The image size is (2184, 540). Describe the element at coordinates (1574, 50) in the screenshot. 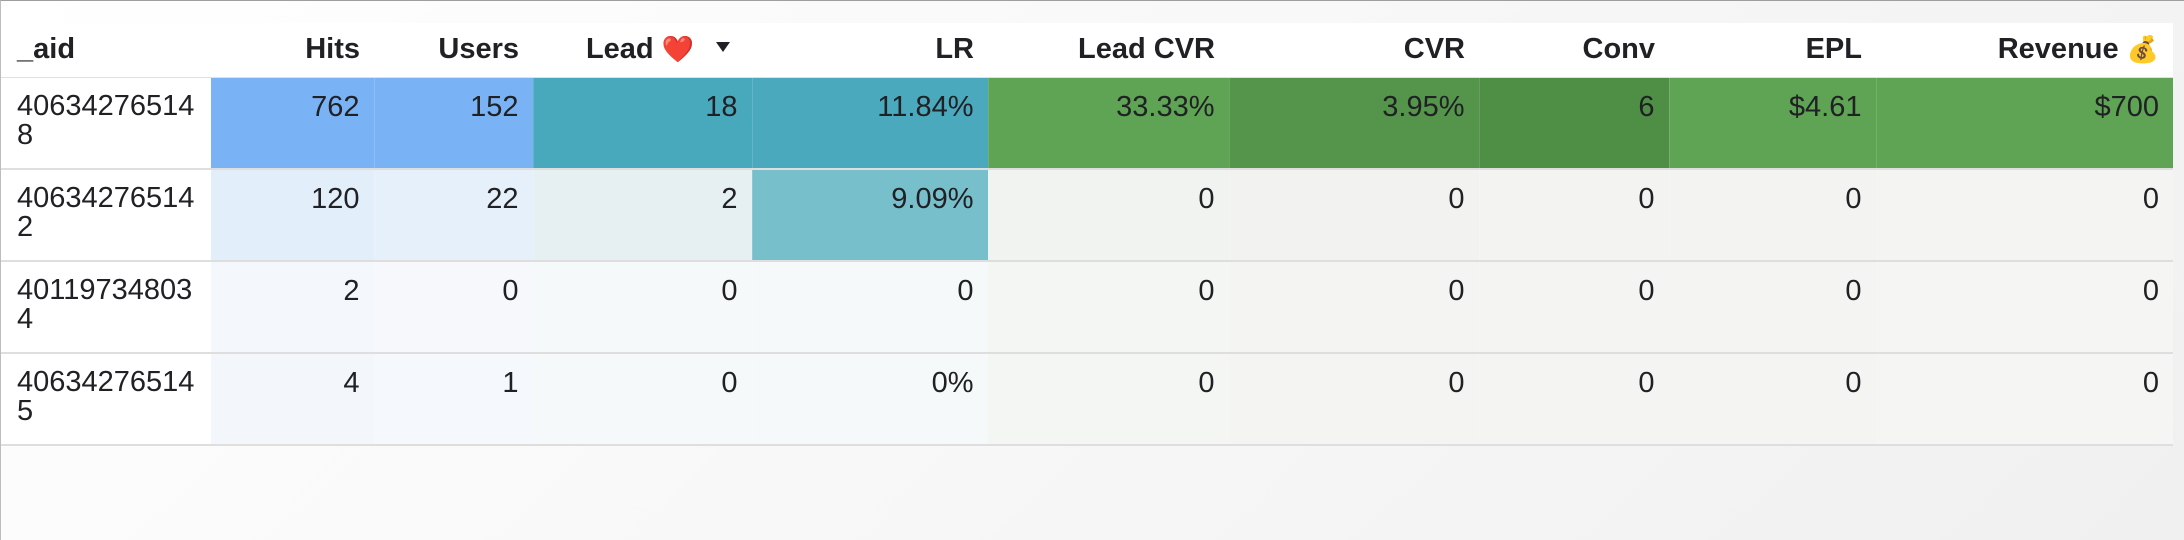

I see `column-header-conv: Conv` at that location.